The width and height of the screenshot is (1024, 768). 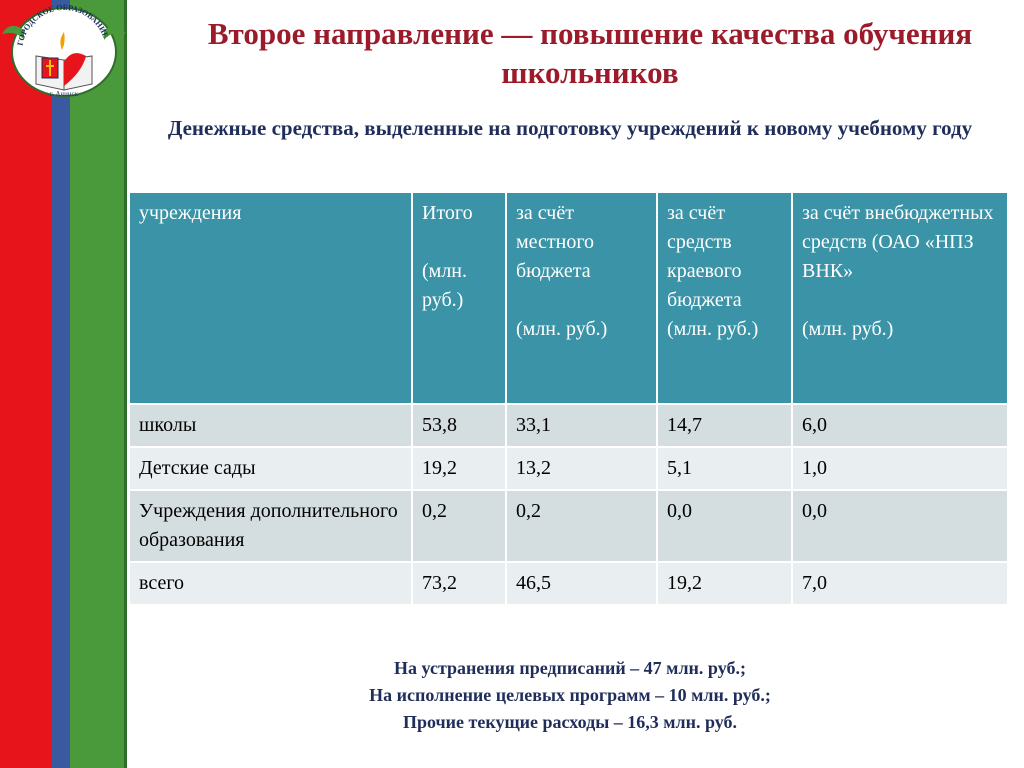 What do you see at coordinates (581, 583) in the screenshot?
I see `cell-local: 46,5` at bounding box center [581, 583].